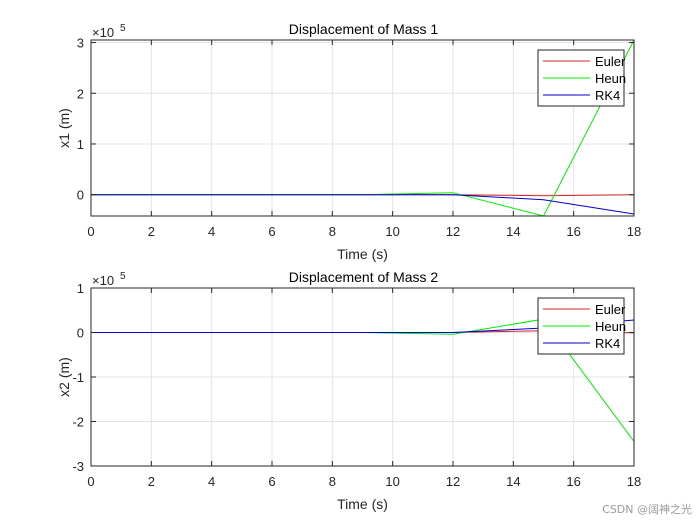  I want to click on chart2-title: Displacement of Mass 2, so click(364, 277).